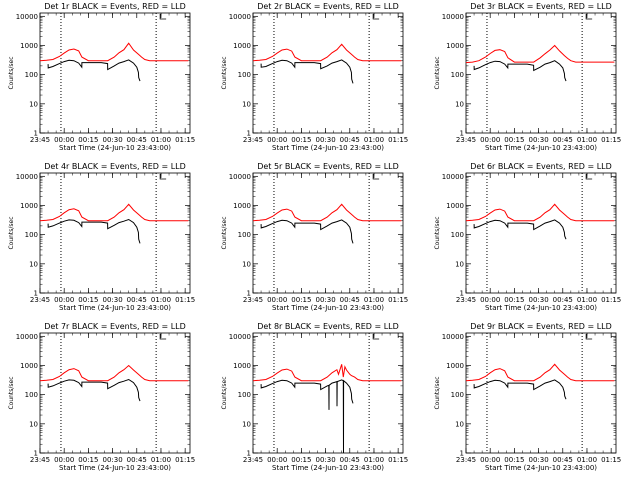 The image size is (640, 480). Describe the element at coordinates (541, 6) in the screenshot. I see `chart-title: Det 3r BLACK = Events, RED = LLD` at that location.